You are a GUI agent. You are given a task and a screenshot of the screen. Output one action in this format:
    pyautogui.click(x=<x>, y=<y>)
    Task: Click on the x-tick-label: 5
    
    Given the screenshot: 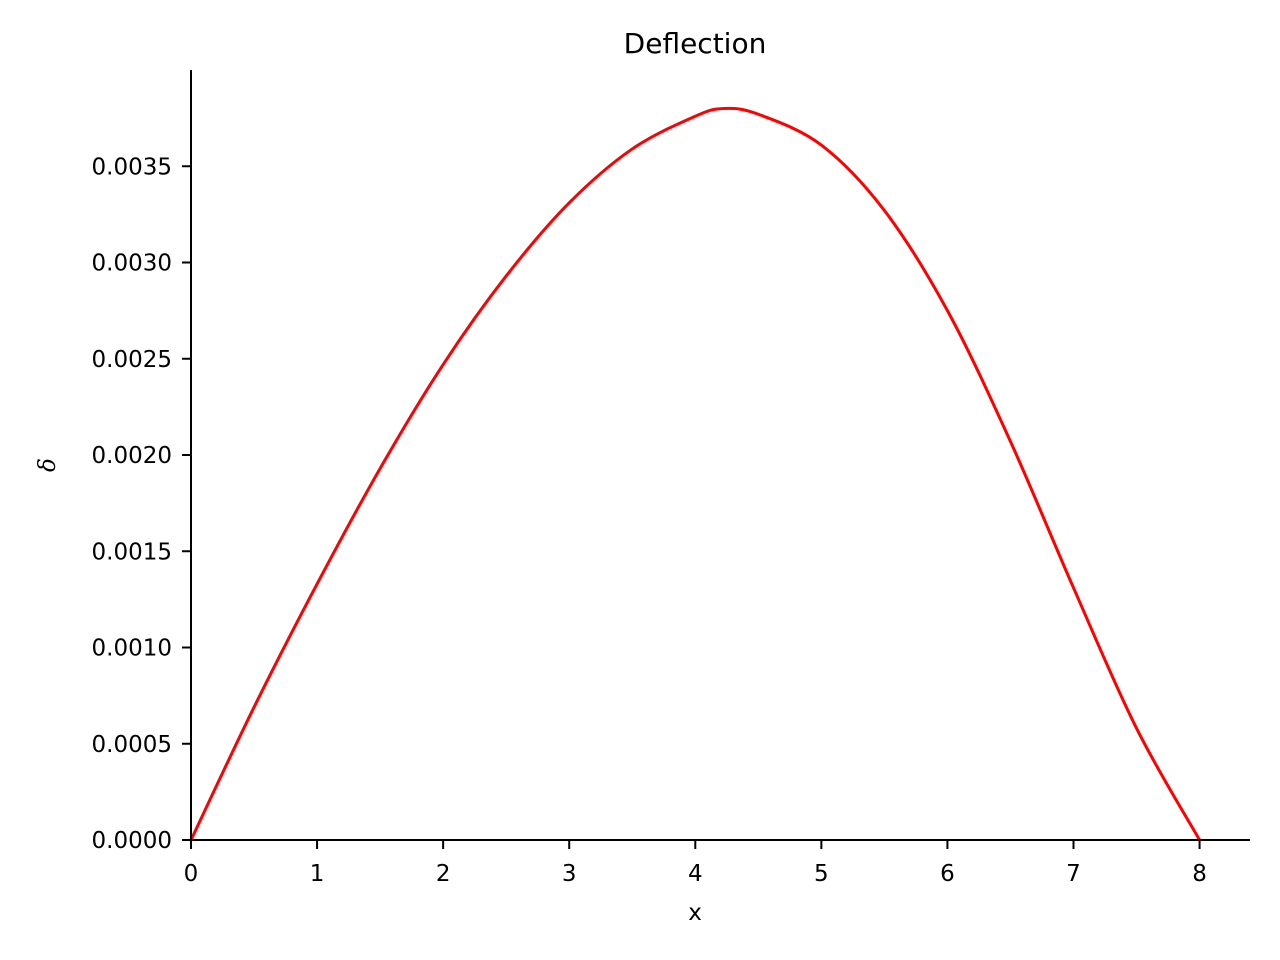 What is the action you would take?
    pyautogui.click(x=821, y=874)
    